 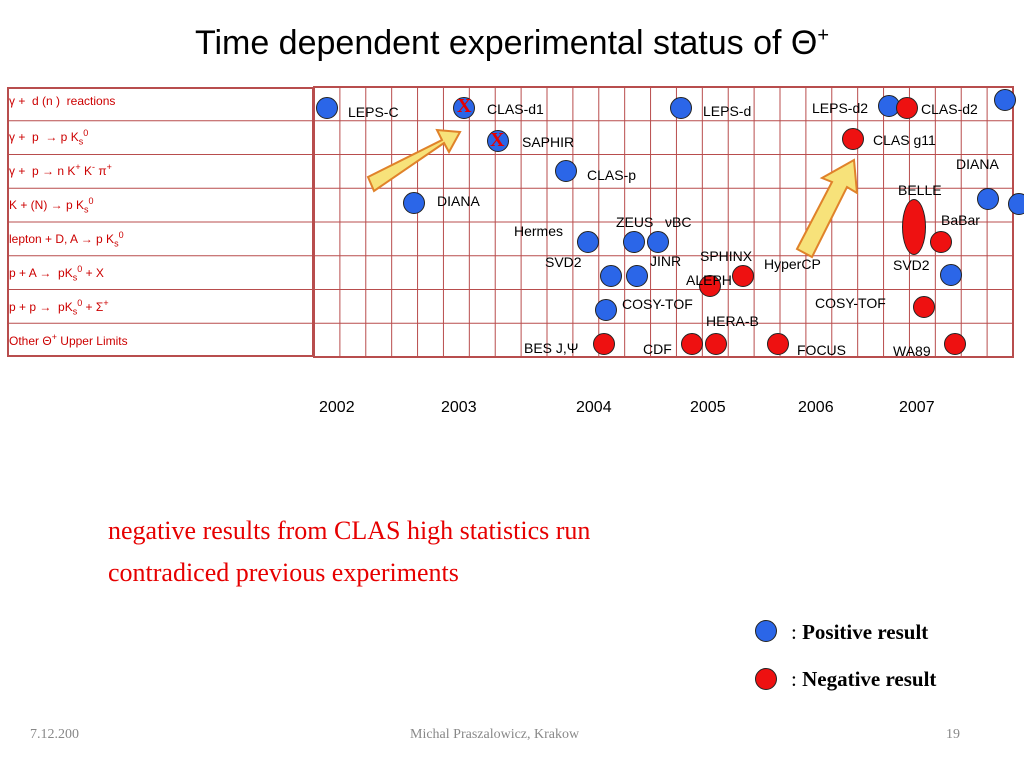 I want to click on year-2002: 2002, so click(x=337, y=407).